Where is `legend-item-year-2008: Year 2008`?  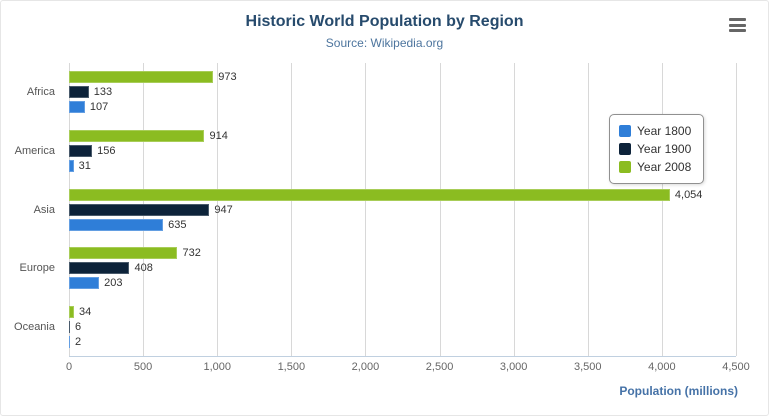
legend-item-year-2008: Year 2008 is located at coordinates (655, 167).